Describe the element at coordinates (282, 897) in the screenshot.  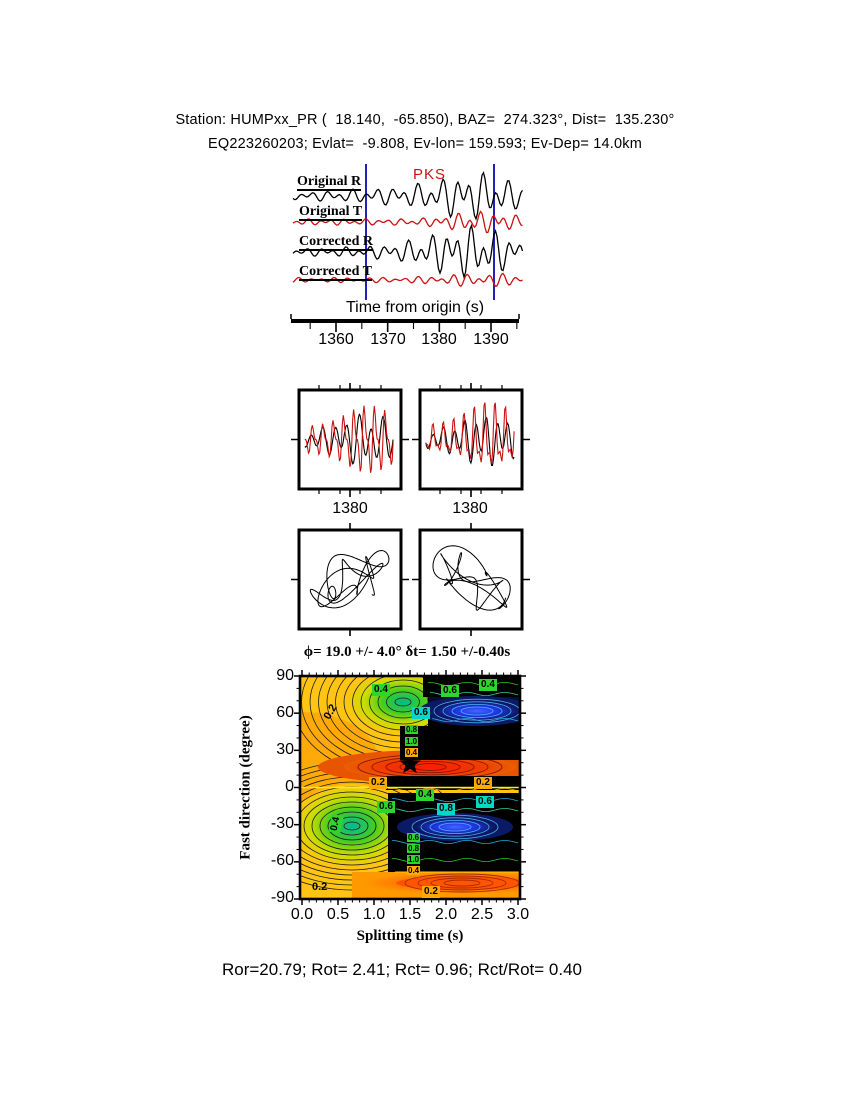
I see `y-tick-m90: -90` at that location.